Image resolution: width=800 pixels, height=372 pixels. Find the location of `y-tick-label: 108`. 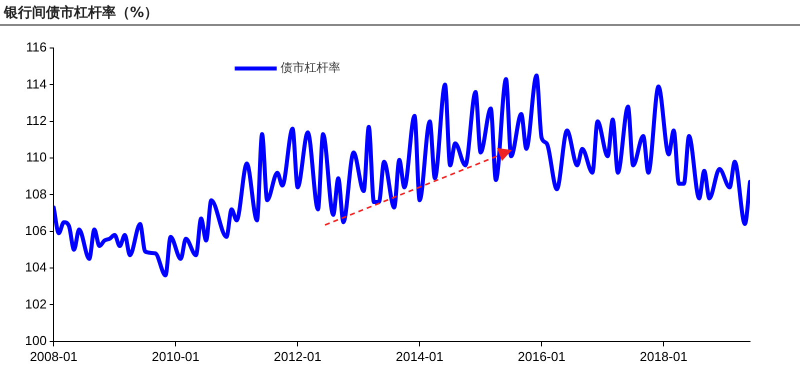

y-tick-label: 108 is located at coordinates (35, 194).